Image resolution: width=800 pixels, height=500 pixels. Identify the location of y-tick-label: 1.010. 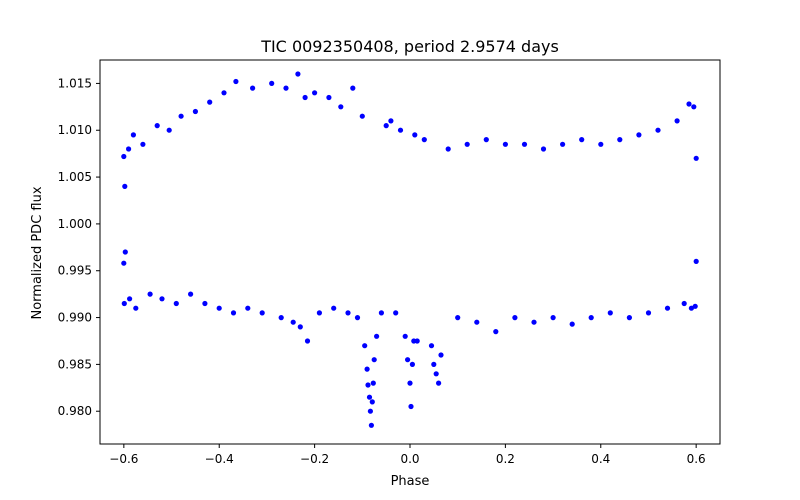
(75, 130).